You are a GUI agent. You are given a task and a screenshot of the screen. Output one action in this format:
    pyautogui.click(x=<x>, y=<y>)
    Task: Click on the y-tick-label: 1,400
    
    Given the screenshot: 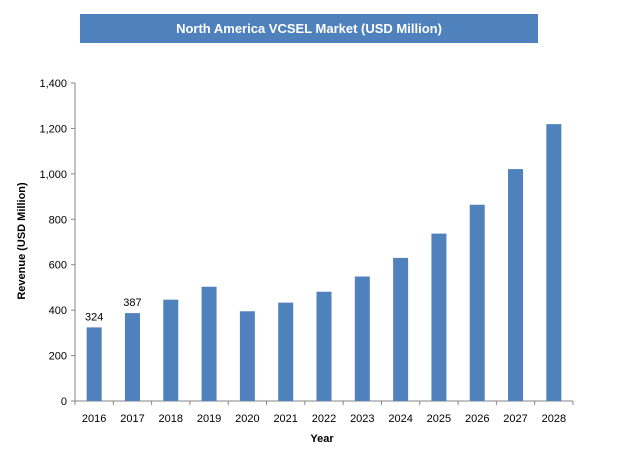 What is the action you would take?
    pyautogui.click(x=53, y=84)
    